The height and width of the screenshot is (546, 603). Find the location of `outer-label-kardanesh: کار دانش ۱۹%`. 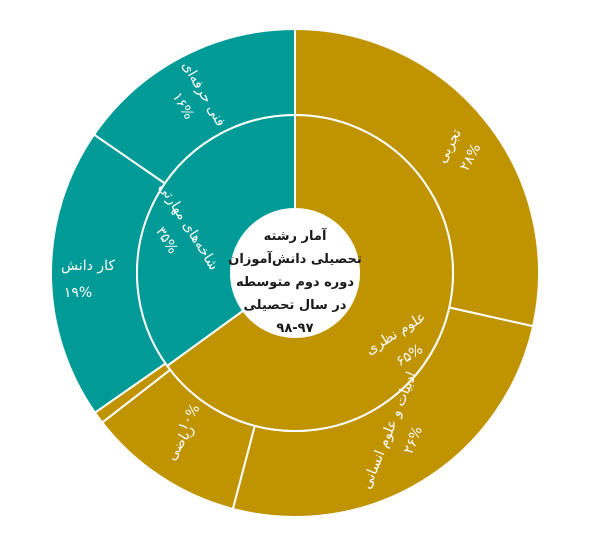

outer-label-kardanesh: کار دانش ۱۹% is located at coordinates (88, 279).